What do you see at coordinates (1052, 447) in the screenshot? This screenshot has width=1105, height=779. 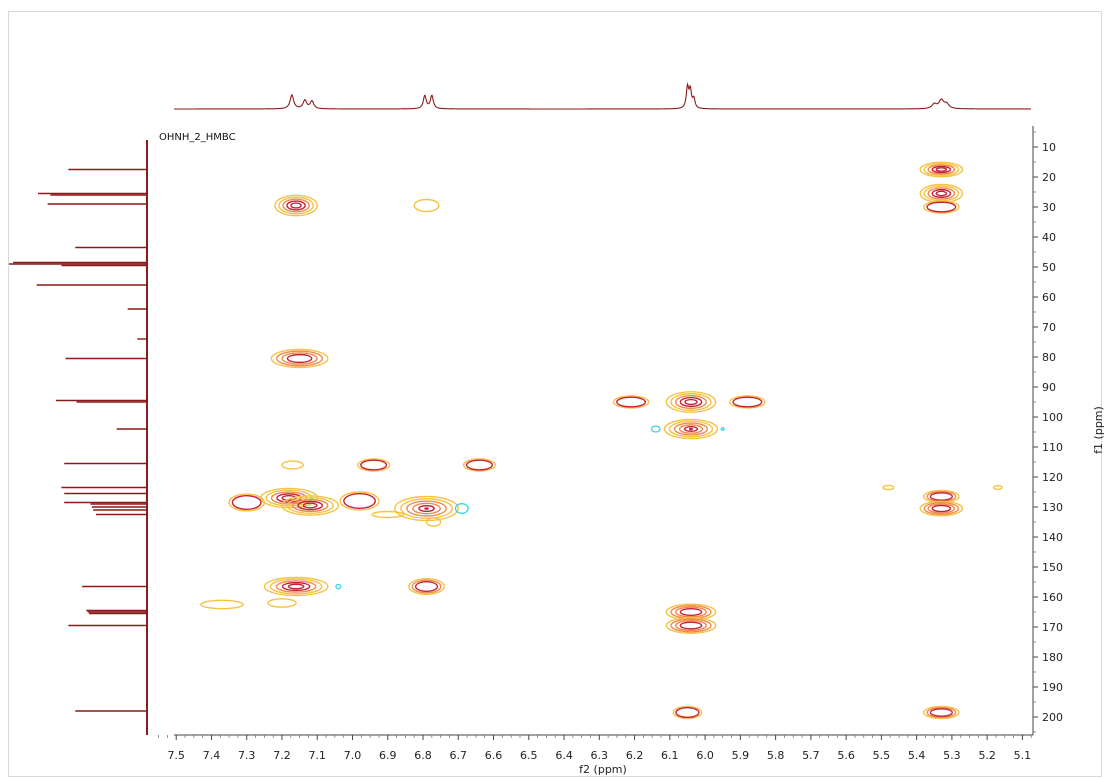 I see `y-tick-label: 110` at bounding box center [1052, 447].